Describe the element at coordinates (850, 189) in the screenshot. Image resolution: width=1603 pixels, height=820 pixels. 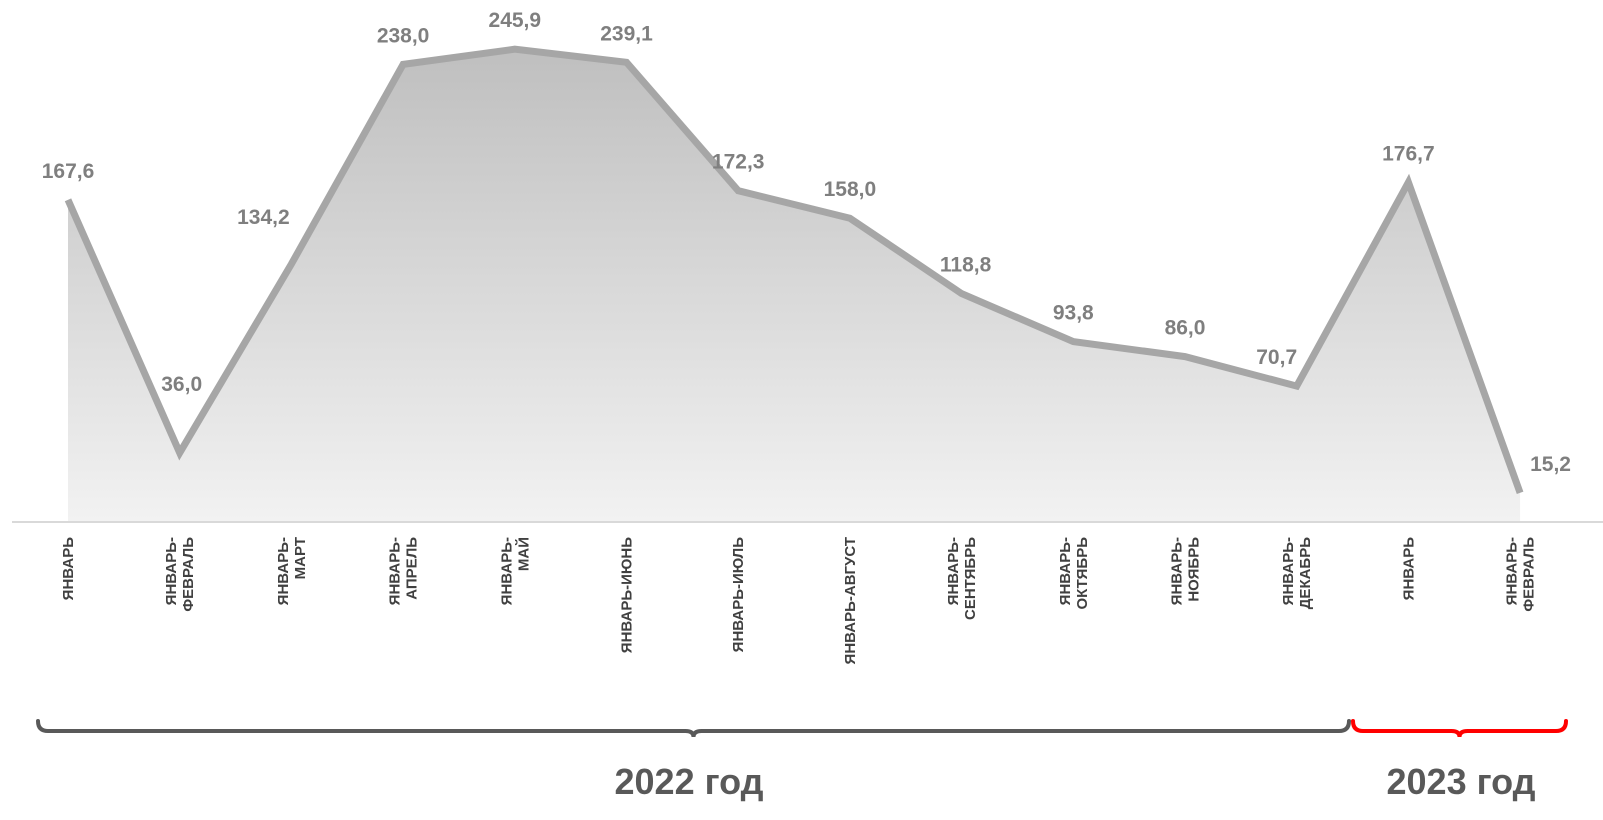
I see `data-label: 158,0` at that location.